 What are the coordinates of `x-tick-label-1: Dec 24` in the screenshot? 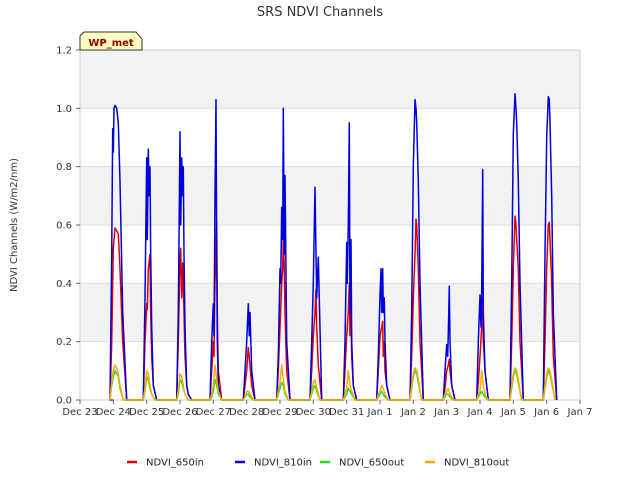 It's located at (113, 412).